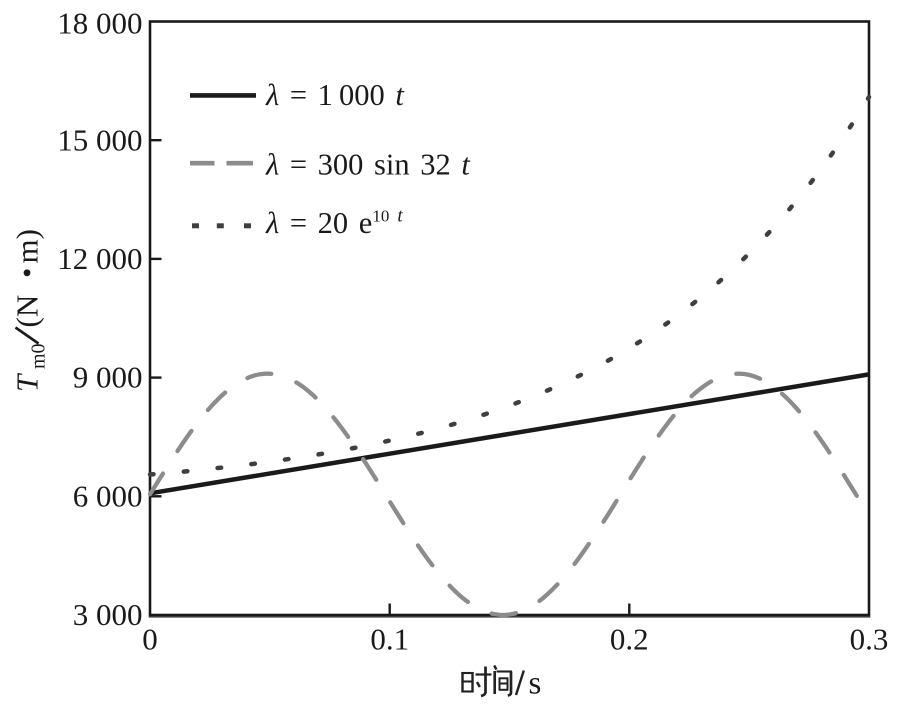  Describe the element at coordinates (39, 356) in the screenshot. I see `svg-text: m0` at that location.